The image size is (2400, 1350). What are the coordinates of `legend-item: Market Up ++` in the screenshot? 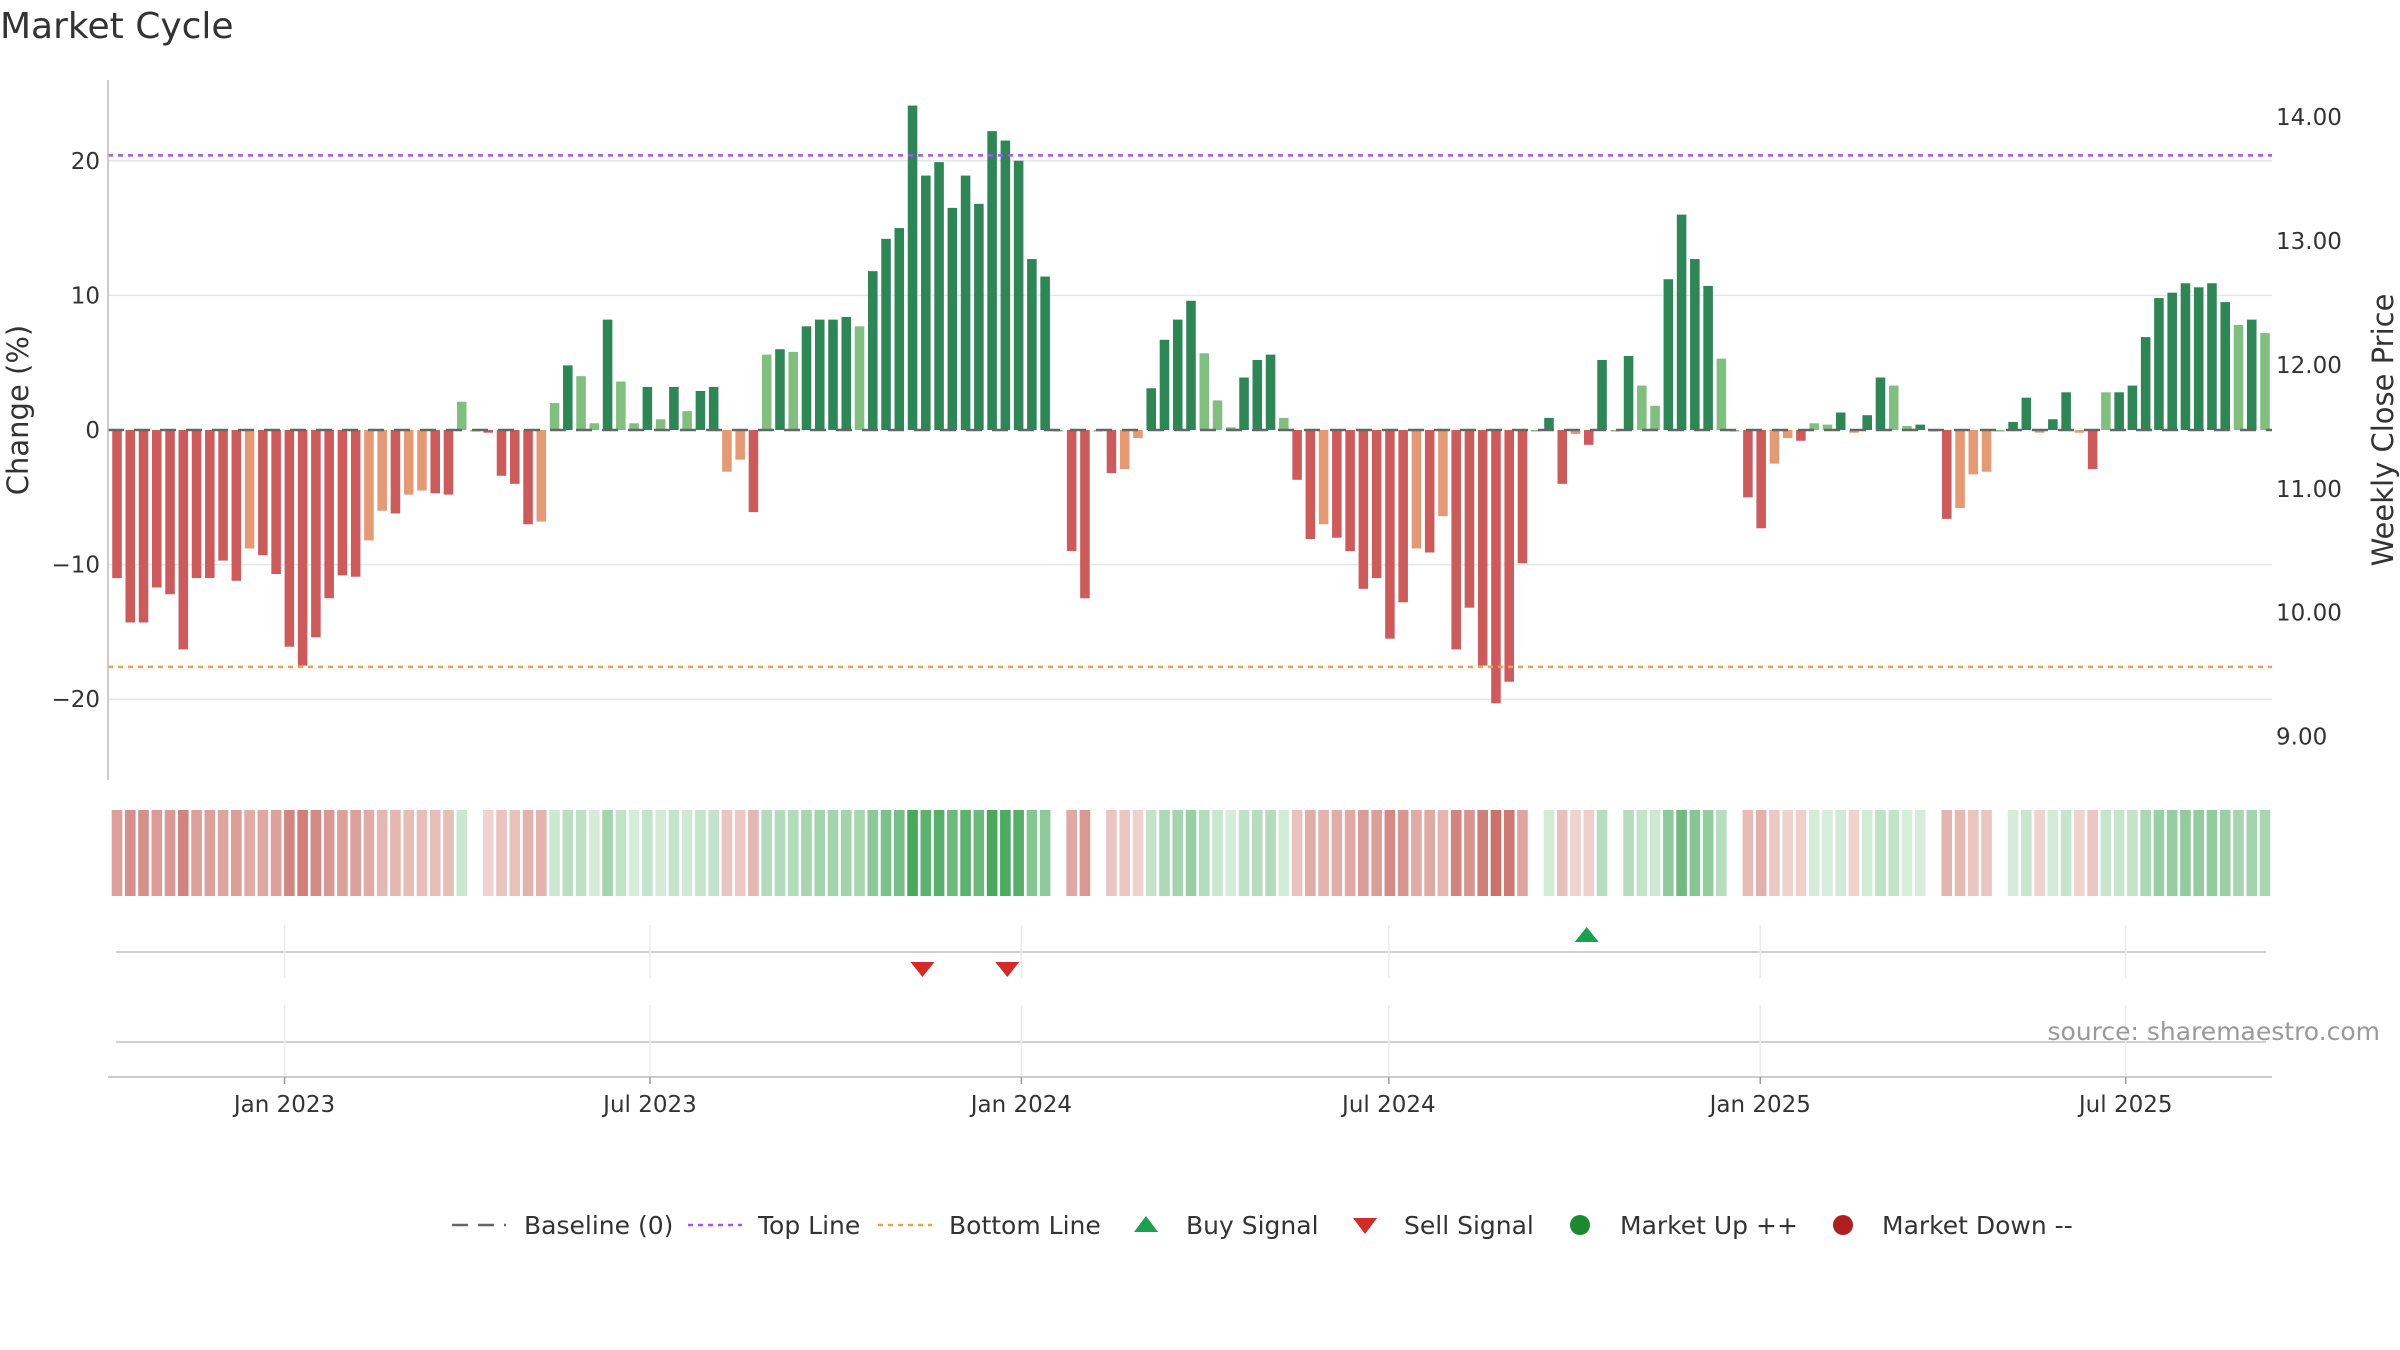 It's located at (1684, 1225).